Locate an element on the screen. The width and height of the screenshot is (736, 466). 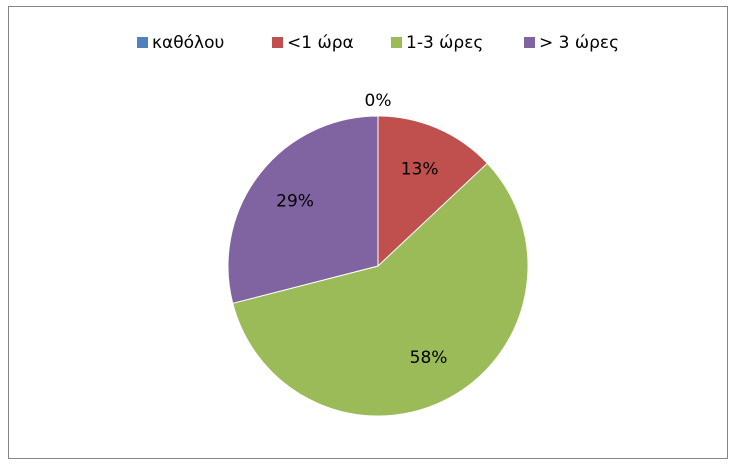
legend-label: <1 ώρα is located at coordinates (320, 43).